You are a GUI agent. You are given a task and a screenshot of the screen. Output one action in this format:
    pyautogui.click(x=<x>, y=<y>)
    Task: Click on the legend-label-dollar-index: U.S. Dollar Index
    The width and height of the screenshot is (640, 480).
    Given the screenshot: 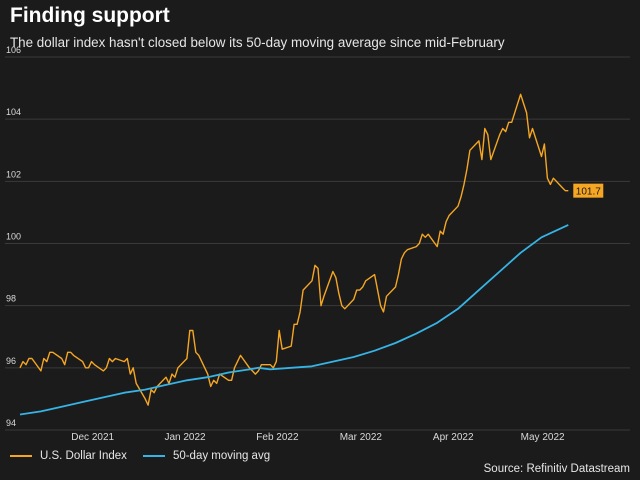 What is the action you would take?
    pyautogui.click(x=83, y=456)
    